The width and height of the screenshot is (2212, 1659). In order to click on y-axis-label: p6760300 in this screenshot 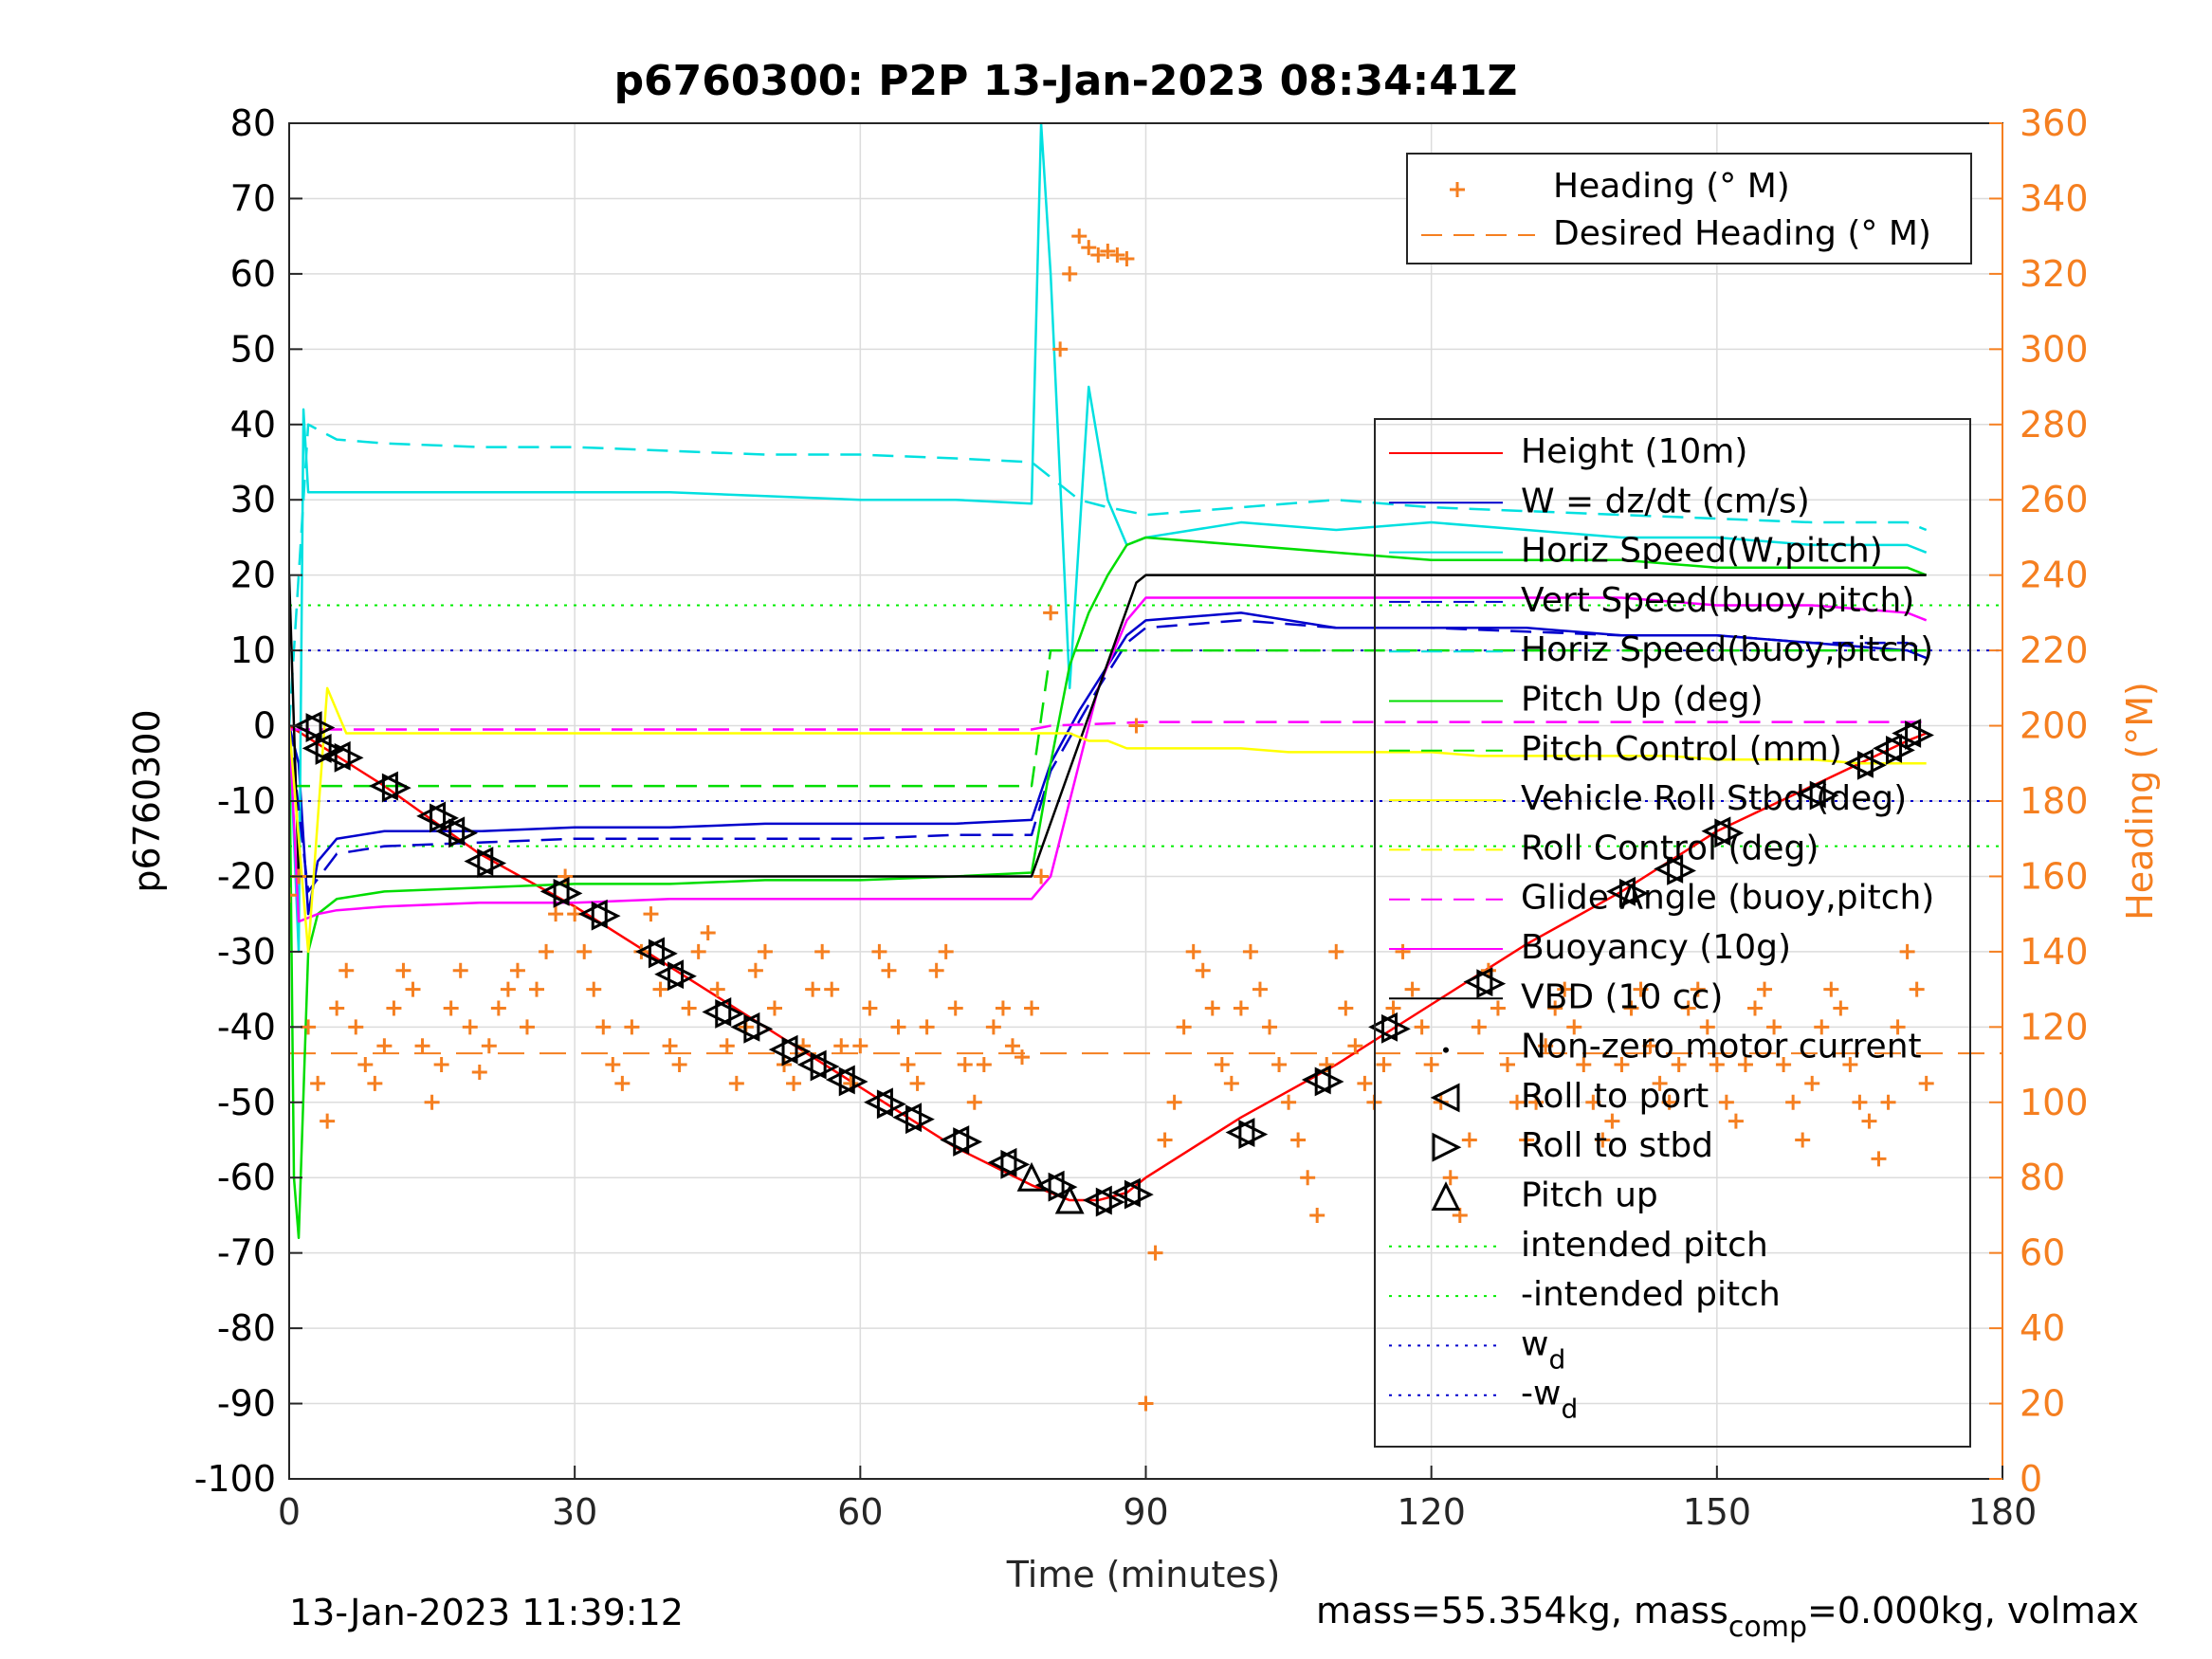, I will do `click(147, 800)`.